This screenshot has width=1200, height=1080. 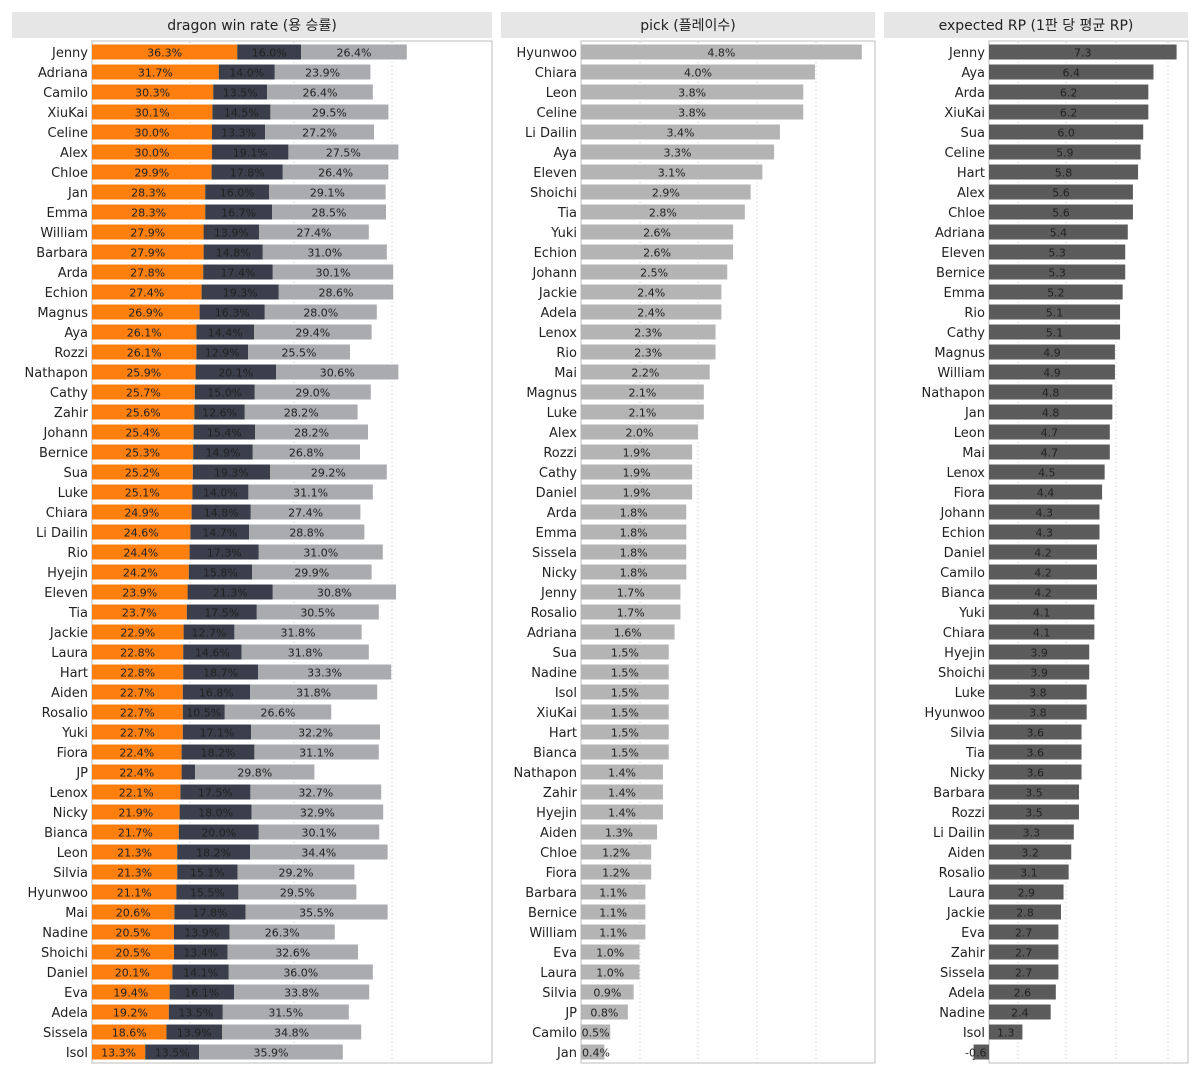 What do you see at coordinates (654, 273) in the screenshot?
I see `data-label: 2.5%` at bounding box center [654, 273].